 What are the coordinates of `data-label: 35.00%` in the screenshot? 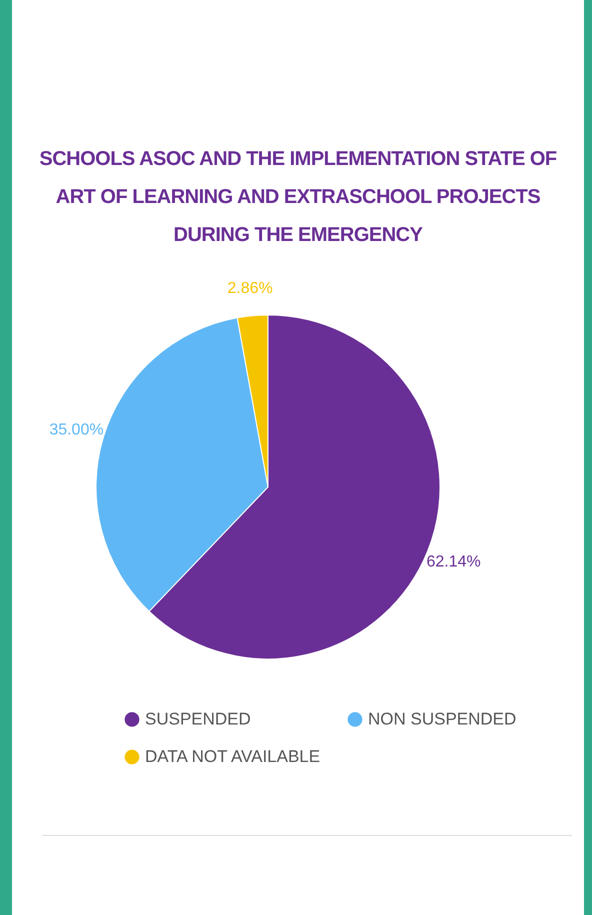 It's located at (76, 430).